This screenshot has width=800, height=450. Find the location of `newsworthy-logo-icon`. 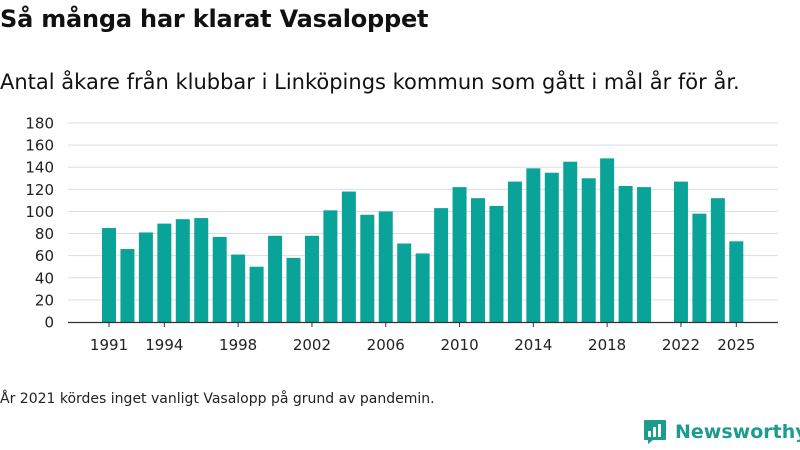

newsworthy-logo-icon is located at coordinates (655, 432).